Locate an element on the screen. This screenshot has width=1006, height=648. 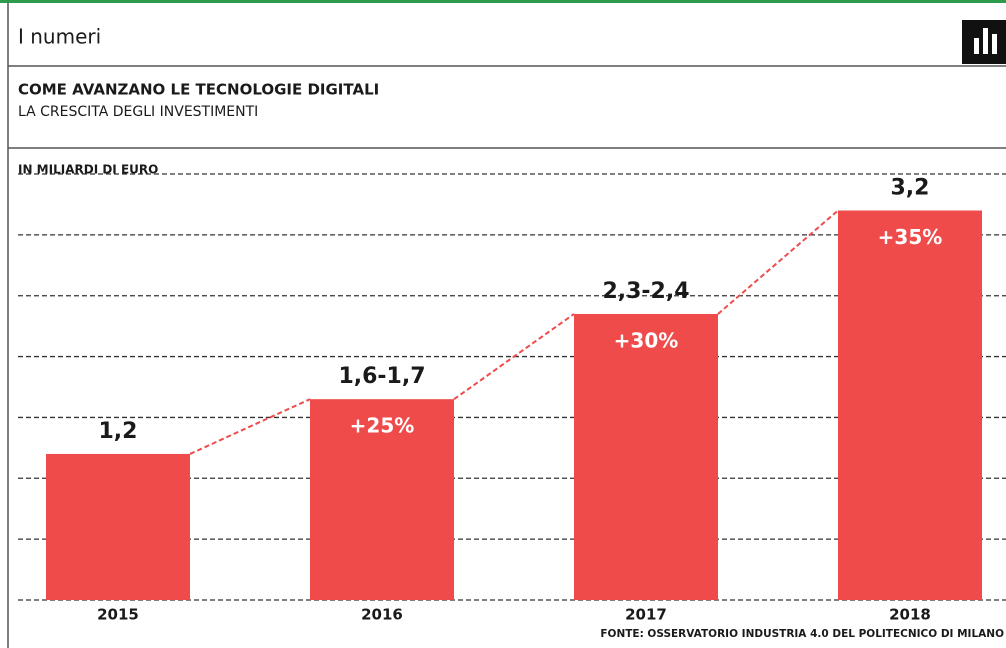
chart-subtitle: LA CRESCITA DEGLI INVESTIMENTI is located at coordinates (138, 112).